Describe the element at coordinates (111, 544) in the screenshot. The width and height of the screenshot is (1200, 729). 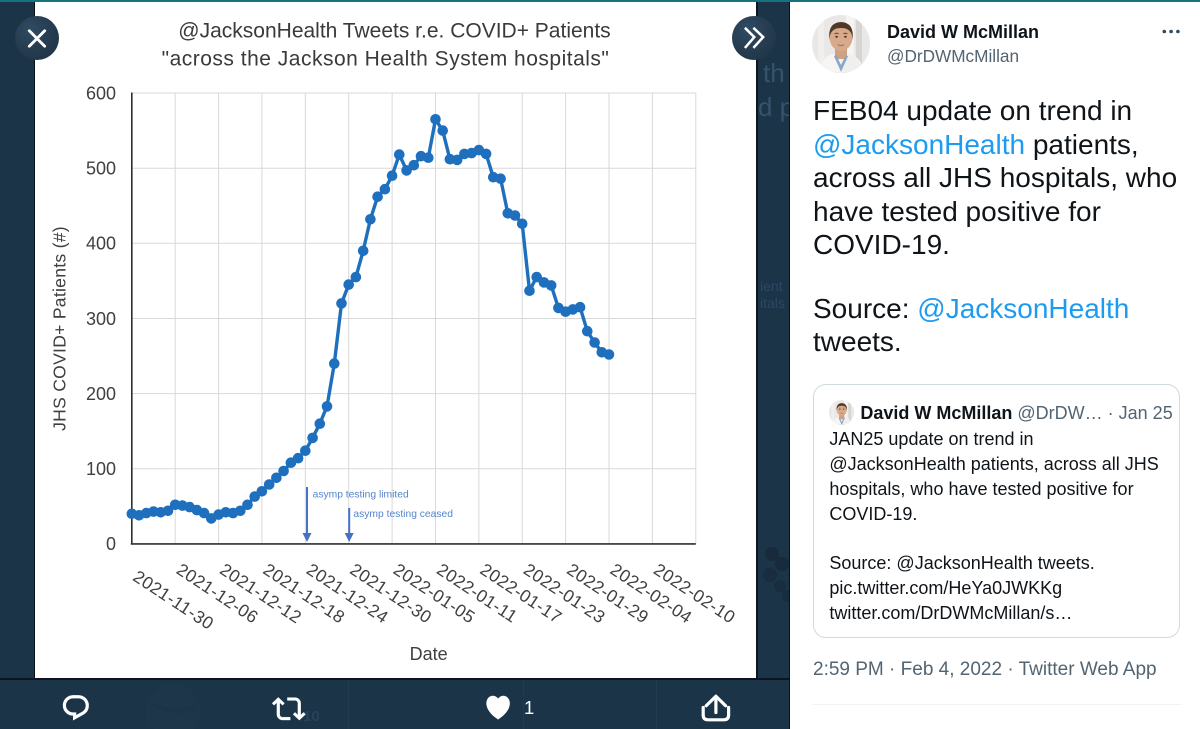
I see `svg-text: 0` at that location.